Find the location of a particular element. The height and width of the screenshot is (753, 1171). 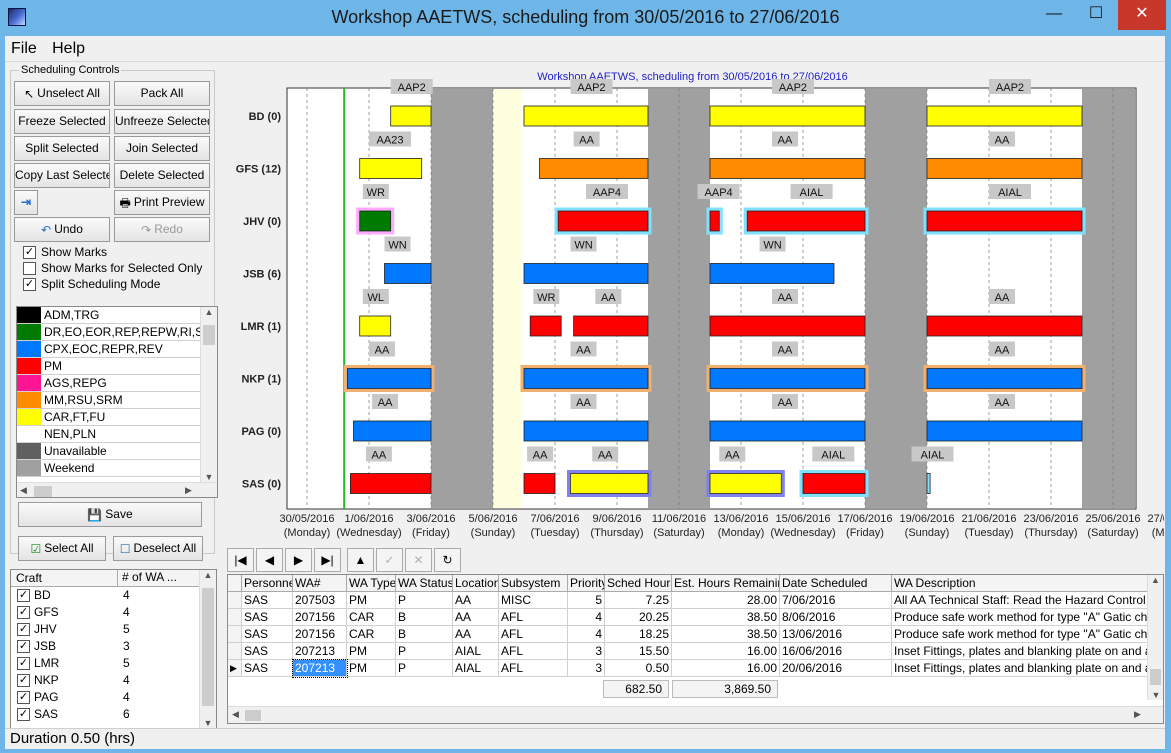

table-cell: 207156 is located at coordinates (320, 617).